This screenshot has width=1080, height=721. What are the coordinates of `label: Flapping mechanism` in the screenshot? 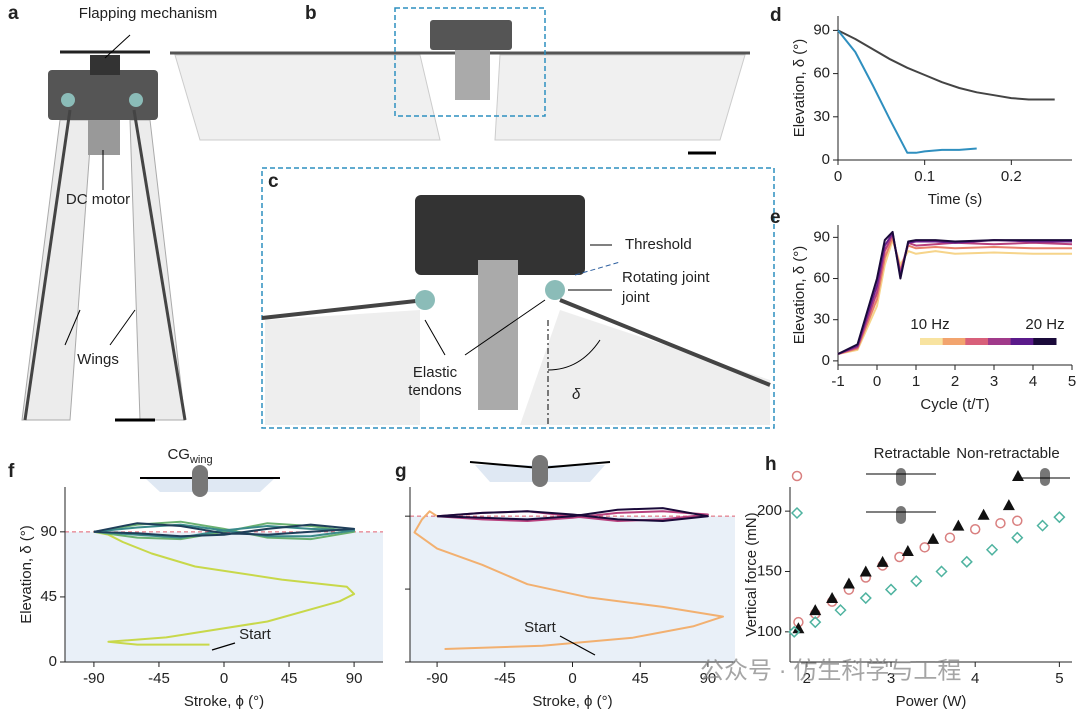 It's located at (148, 13).